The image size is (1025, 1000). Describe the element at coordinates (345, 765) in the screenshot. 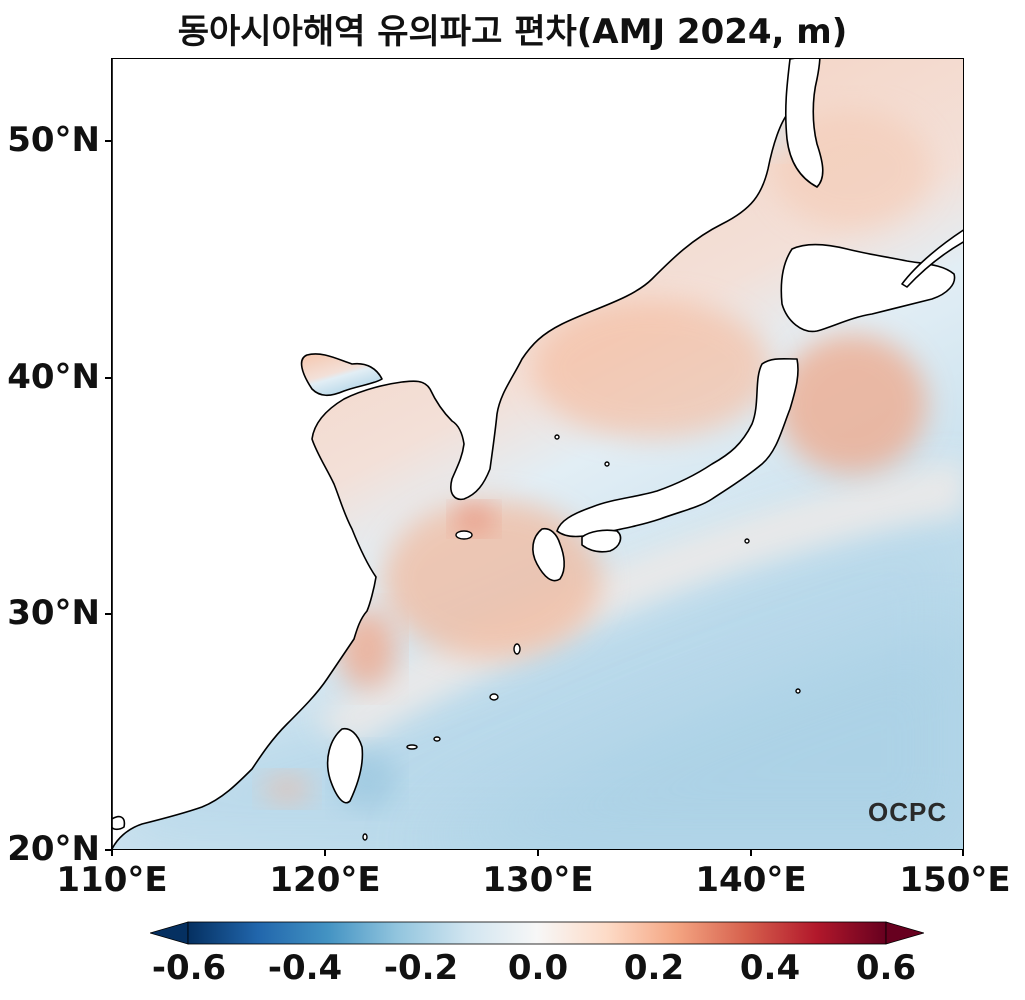

I see `taiwan-coast` at that location.